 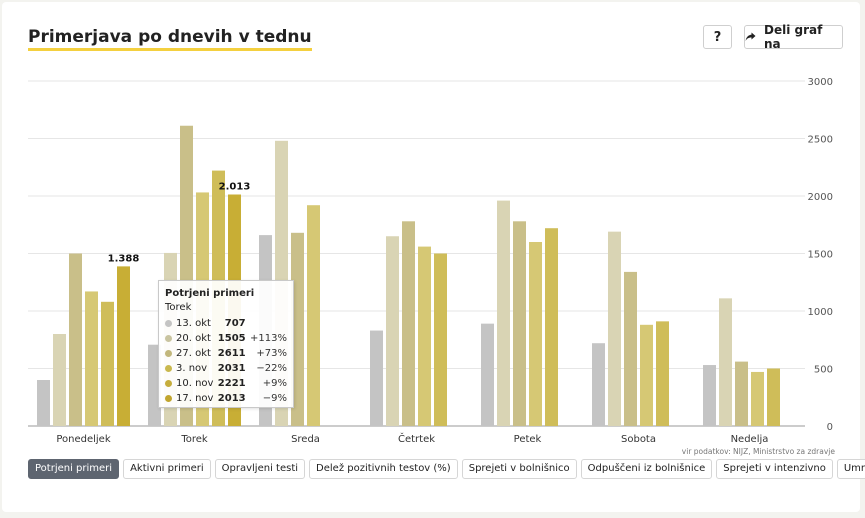 What do you see at coordinates (195, 398) in the screenshot?
I see `tooltip-row-date: 17. nov` at bounding box center [195, 398].